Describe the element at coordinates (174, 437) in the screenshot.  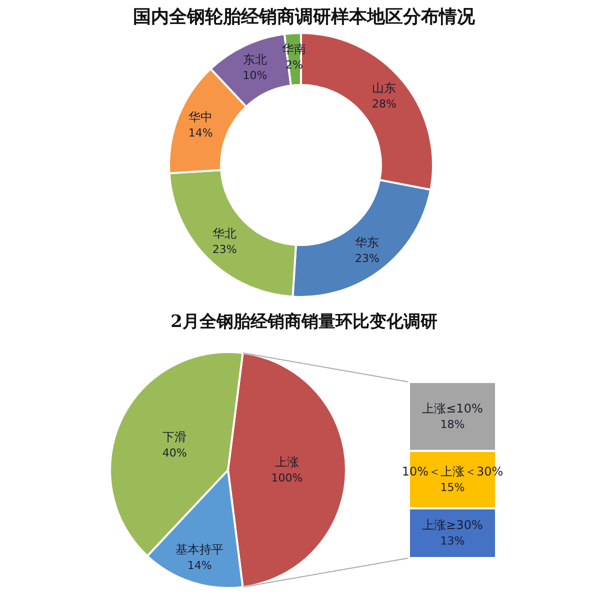
I see `slice-label: 下滑` at that location.